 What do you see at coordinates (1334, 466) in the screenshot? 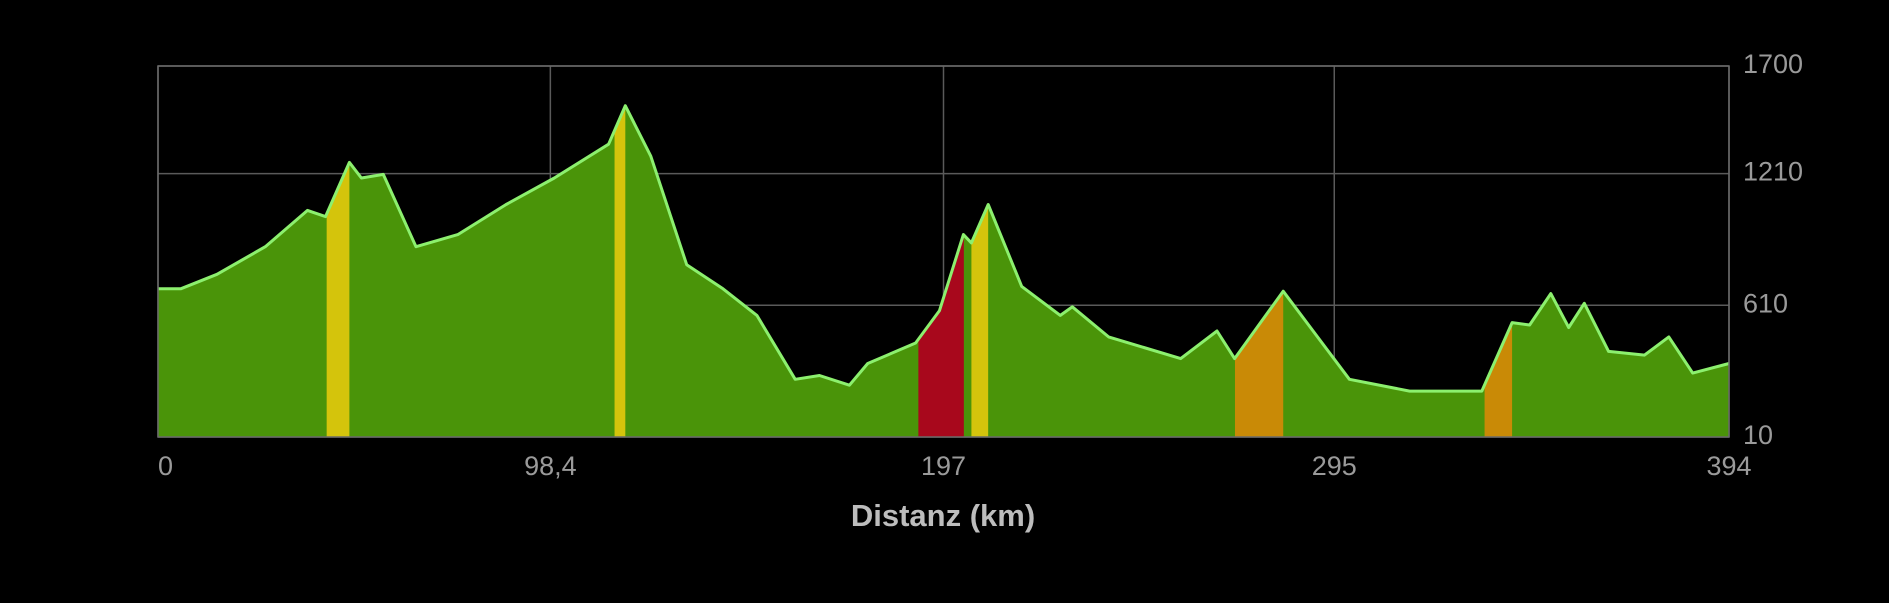
I see `x-tick-label: 295` at bounding box center [1334, 466].